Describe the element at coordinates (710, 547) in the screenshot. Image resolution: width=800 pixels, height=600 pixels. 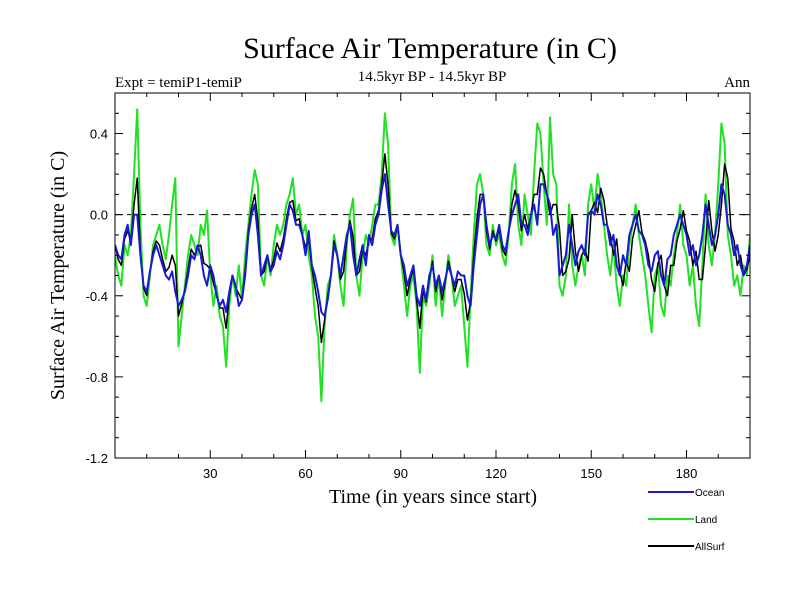
I see `legend-label-allsurf: AllSurf` at that location.